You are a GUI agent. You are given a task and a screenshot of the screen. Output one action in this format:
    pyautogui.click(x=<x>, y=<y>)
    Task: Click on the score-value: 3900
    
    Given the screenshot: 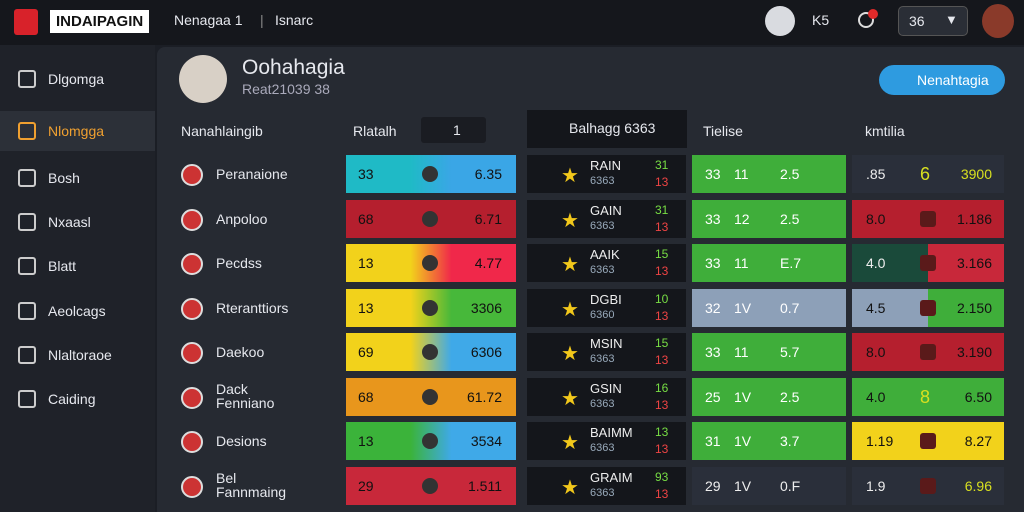 What is the action you would take?
    pyautogui.click(x=976, y=174)
    